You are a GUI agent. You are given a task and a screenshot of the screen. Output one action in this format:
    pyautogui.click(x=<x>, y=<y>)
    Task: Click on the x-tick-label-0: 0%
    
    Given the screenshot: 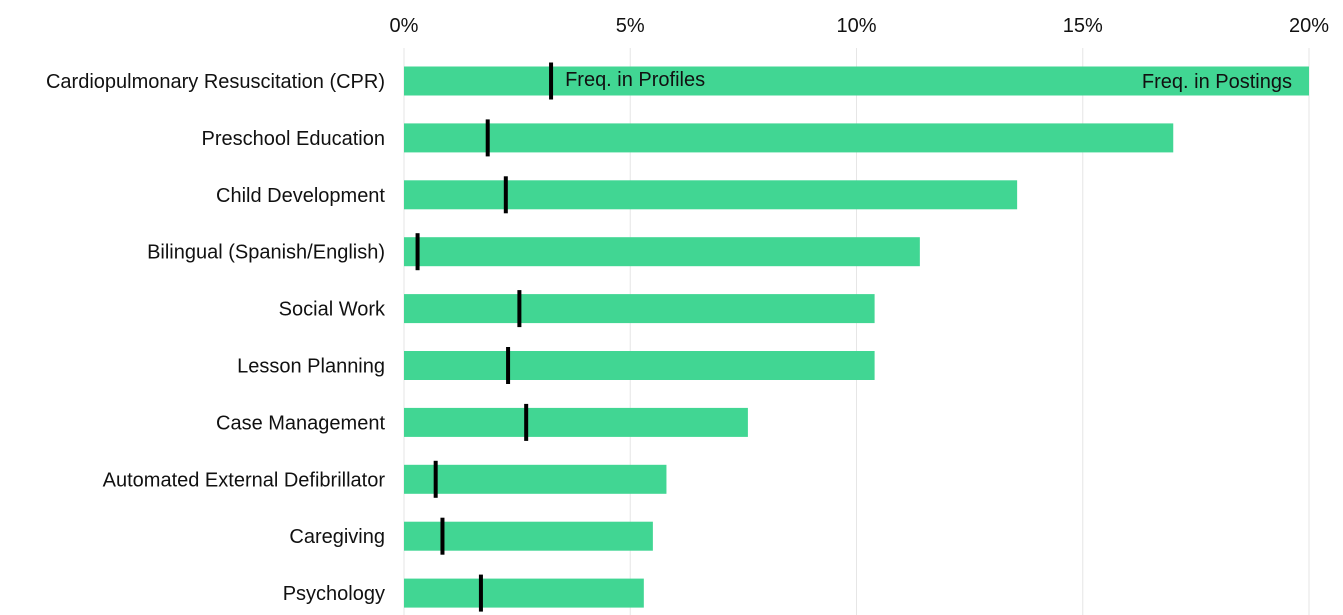 What is the action you would take?
    pyautogui.click(x=404, y=26)
    